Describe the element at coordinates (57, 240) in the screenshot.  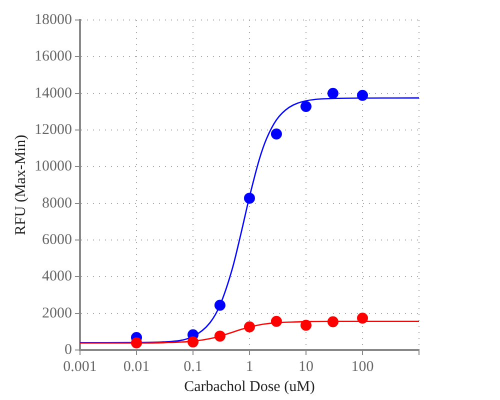
I see `y-tick-label: 6000` at that location.